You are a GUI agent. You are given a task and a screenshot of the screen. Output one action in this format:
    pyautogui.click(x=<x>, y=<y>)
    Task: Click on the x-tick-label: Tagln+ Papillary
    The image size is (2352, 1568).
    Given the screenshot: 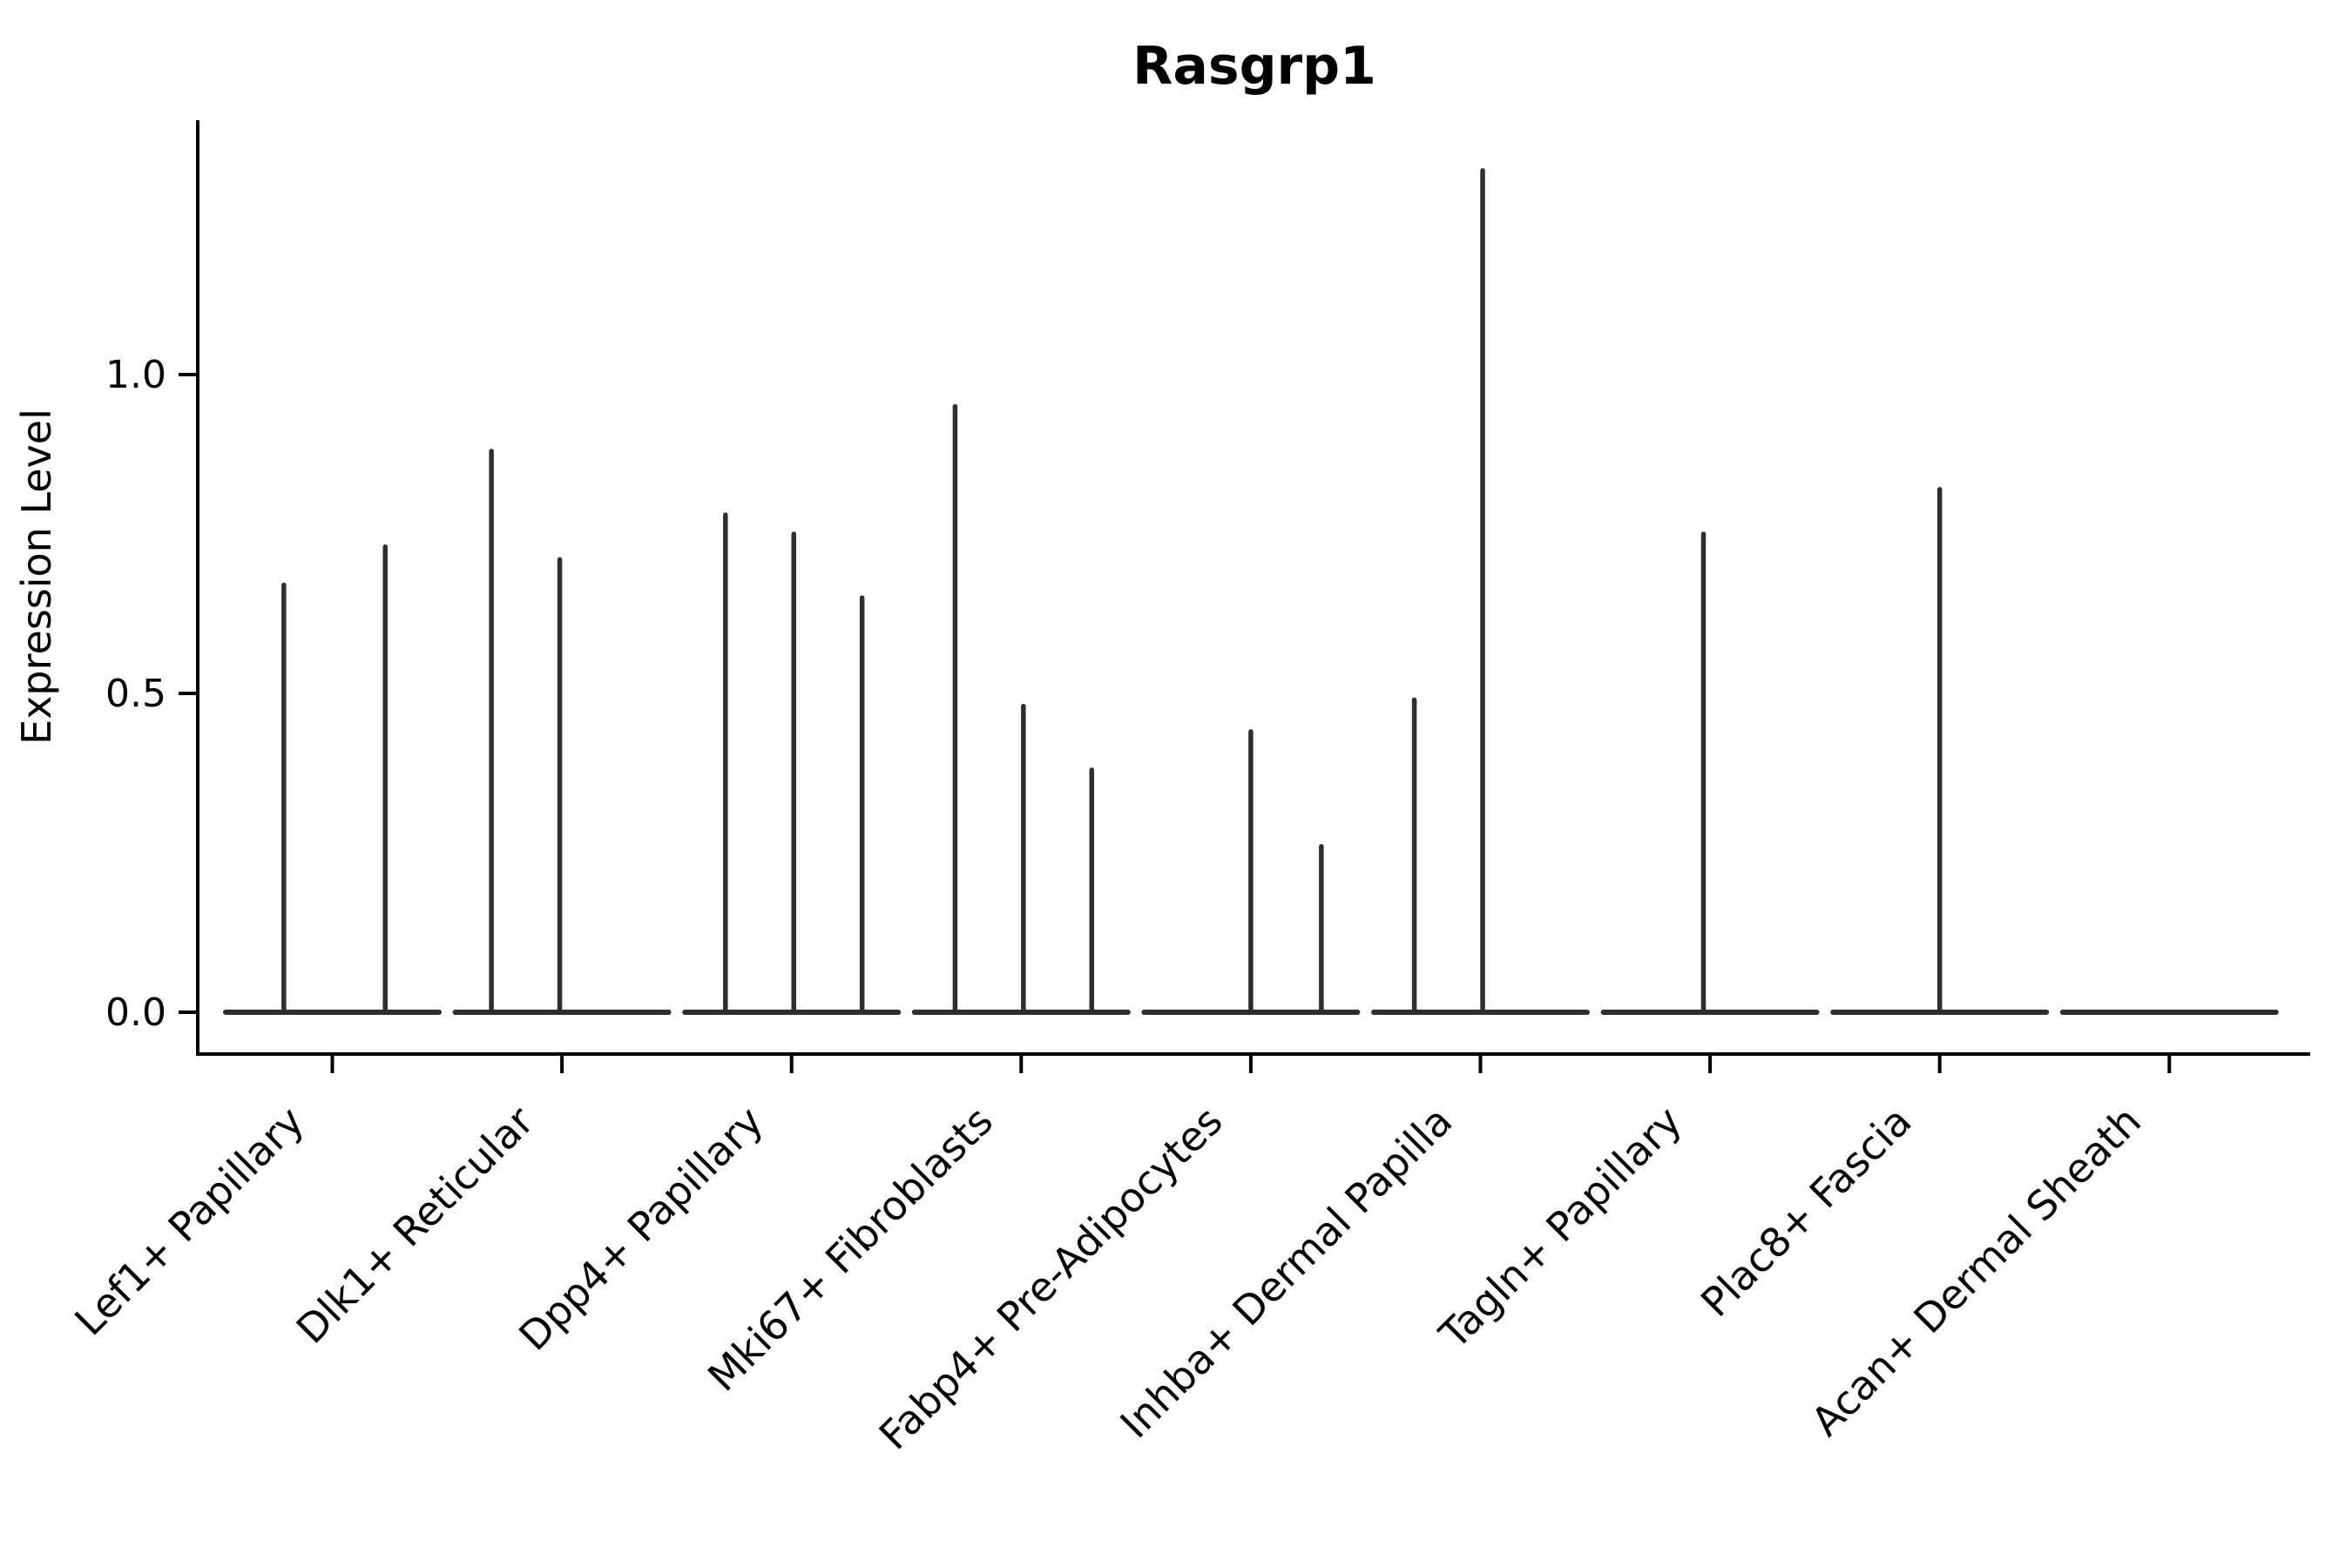 What is the action you would take?
    pyautogui.click(x=1560, y=1228)
    